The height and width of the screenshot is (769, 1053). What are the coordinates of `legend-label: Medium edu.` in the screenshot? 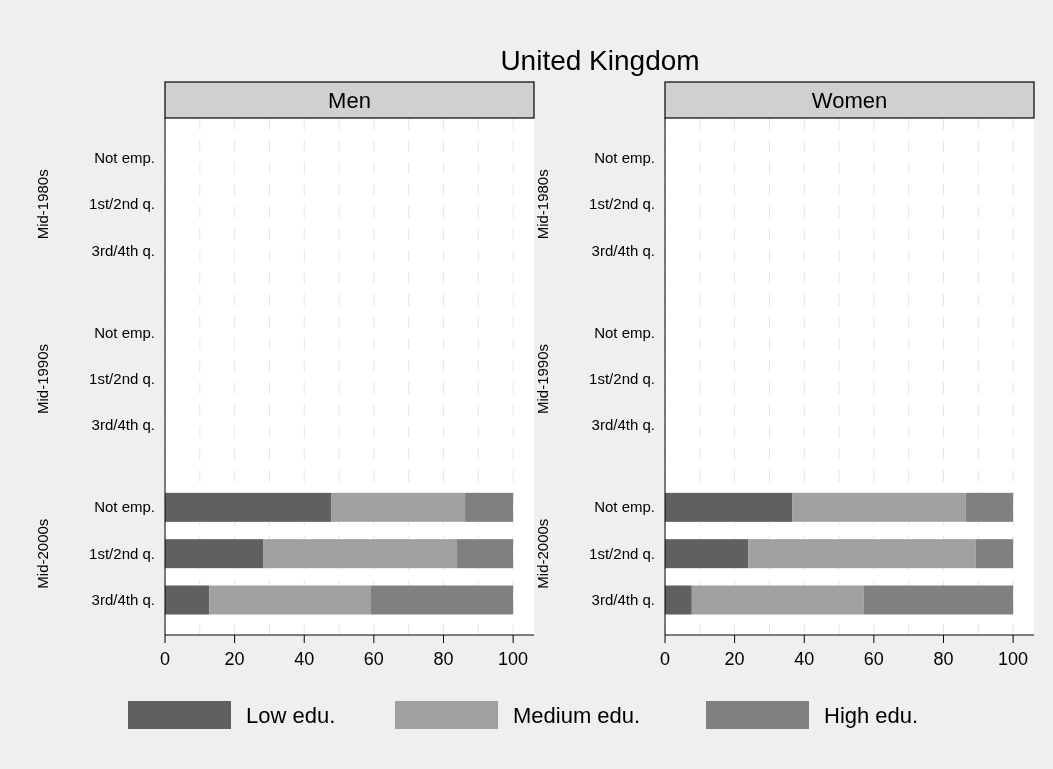 It's located at (577, 715).